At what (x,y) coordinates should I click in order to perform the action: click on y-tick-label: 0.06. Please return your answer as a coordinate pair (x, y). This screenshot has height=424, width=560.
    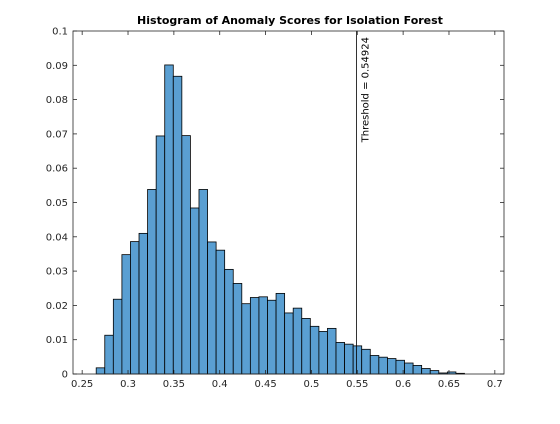
    Looking at the image, I should click on (57, 169).